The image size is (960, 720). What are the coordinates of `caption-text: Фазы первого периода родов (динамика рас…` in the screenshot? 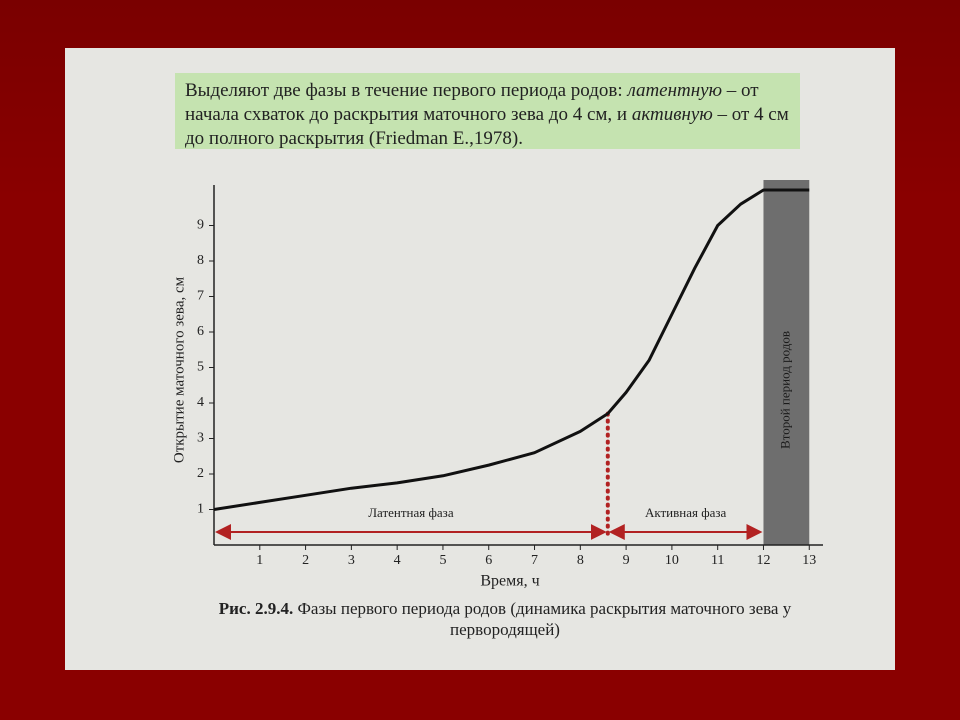 It's located at (544, 619).